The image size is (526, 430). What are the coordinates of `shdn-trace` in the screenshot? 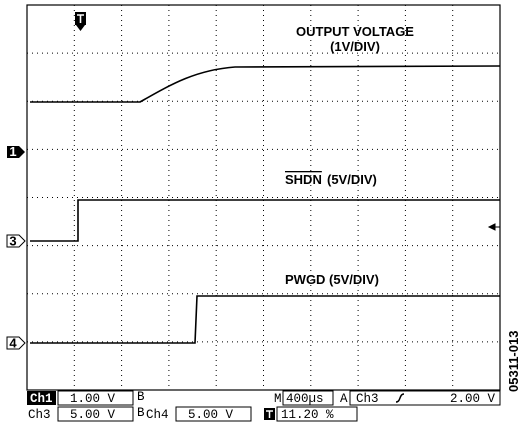 It's located at (265, 220).